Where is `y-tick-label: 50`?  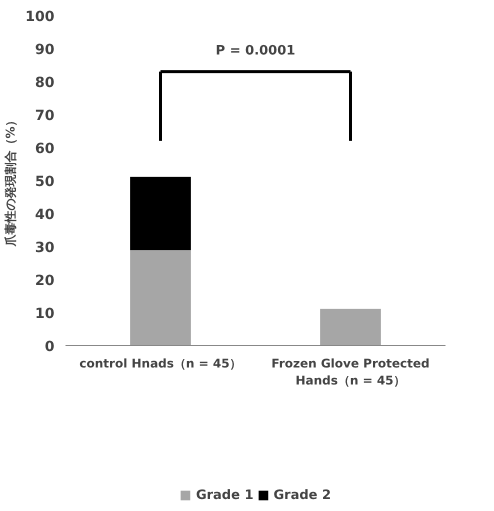 y-tick-label: 50 is located at coordinates (45, 182).